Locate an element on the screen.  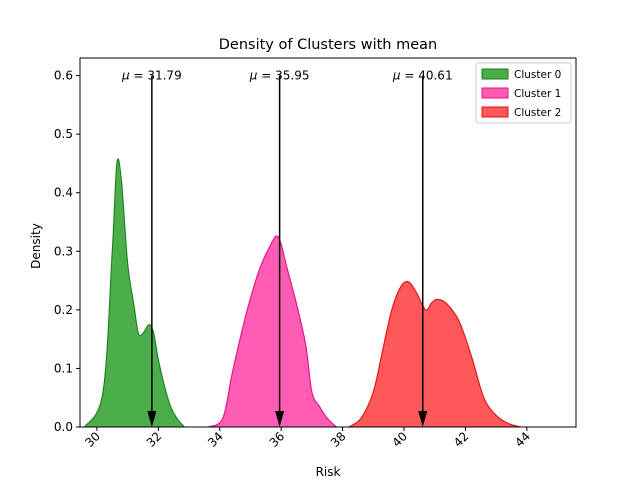
y-axis-label: Density is located at coordinates (36, 246).